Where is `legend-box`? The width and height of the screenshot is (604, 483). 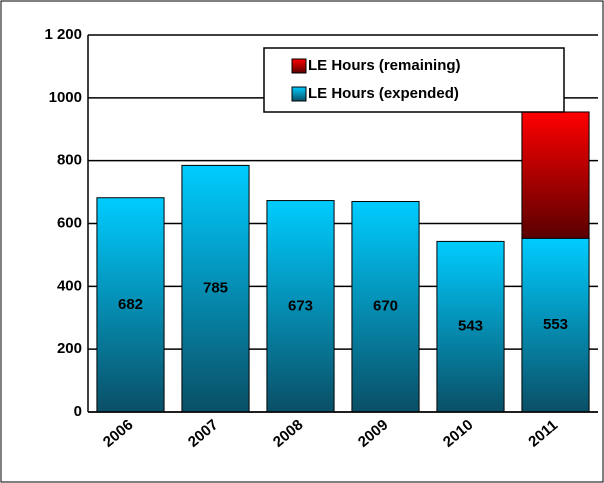
legend-box is located at coordinates (414, 80).